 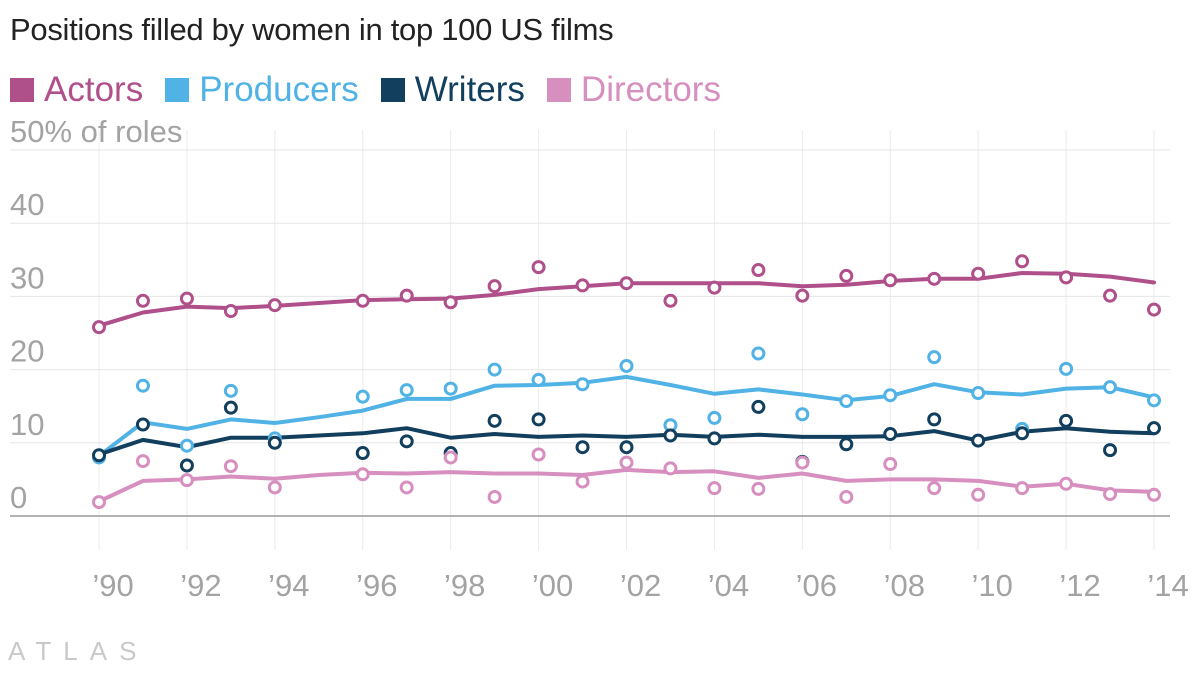 What do you see at coordinates (1079, 585) in the screenshot?
I see `x-tick-label-11: ’12` at bounding box center [1079, 585].